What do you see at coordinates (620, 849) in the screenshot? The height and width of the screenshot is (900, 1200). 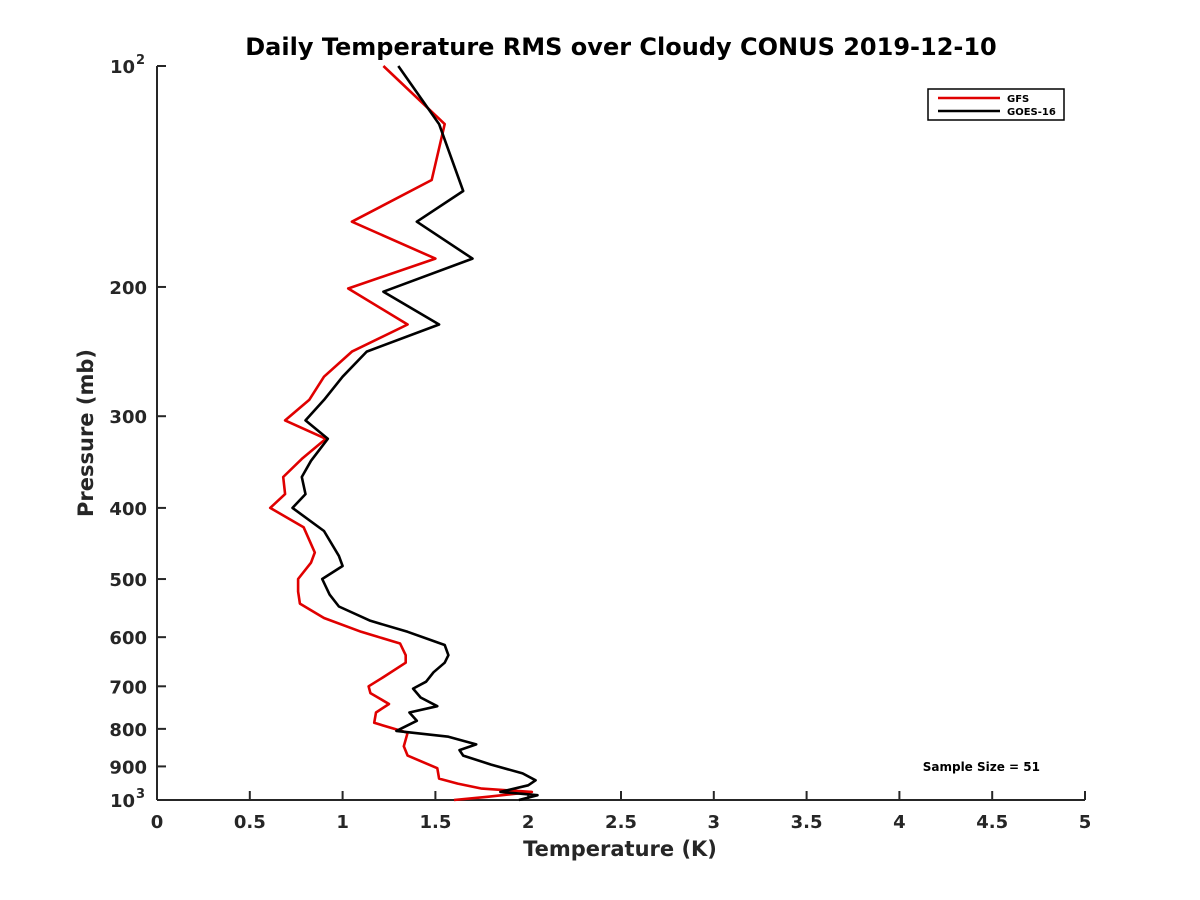 I see `x-axis-label: Temperature (K)` at bounding box center [620, 849].